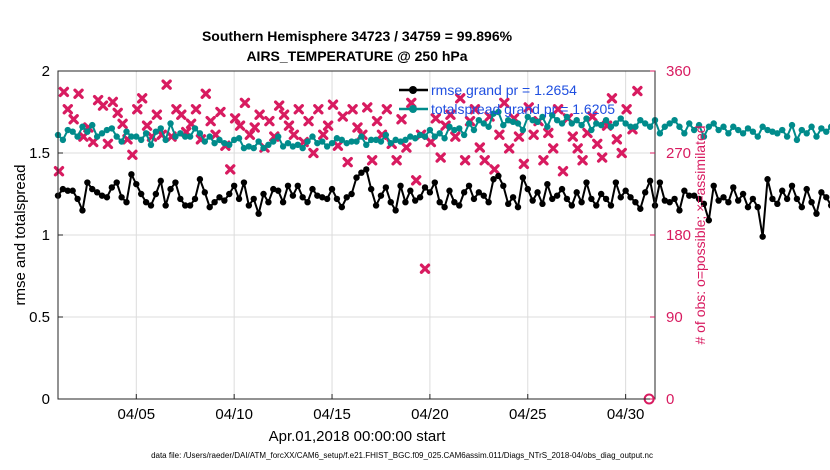  Describe the element at coordinates (381, 408) in the screenshot. I see `x-axis-ticks: 04/05 04/10 04/15 04/20 04/25 04/30` at that location.